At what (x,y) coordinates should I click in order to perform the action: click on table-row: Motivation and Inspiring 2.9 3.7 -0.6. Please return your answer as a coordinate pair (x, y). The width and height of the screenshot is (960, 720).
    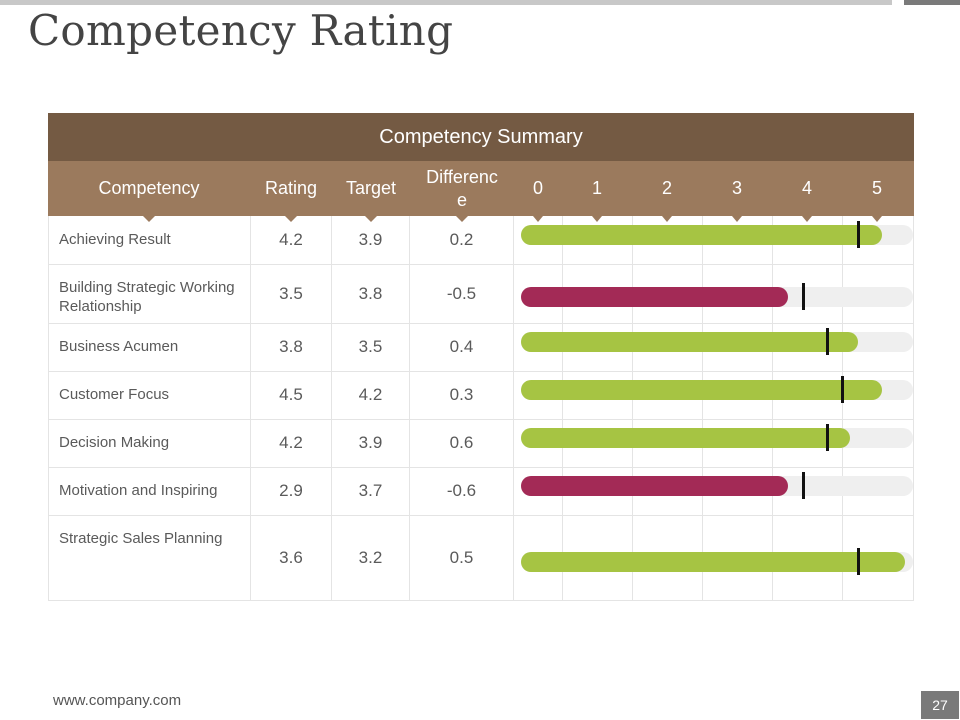
    Looking at the image, I should click on (481, 491).